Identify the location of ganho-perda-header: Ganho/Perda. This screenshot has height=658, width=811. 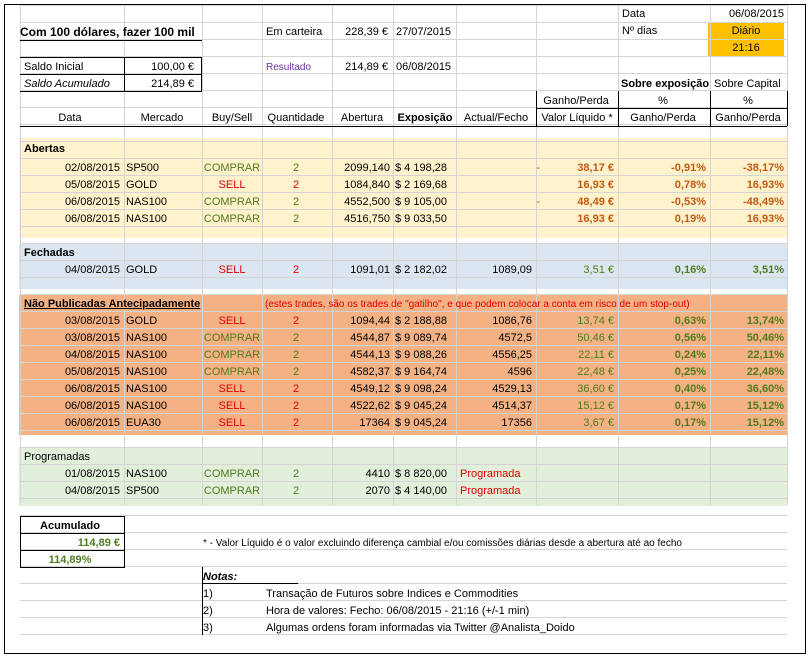
(576, 101).